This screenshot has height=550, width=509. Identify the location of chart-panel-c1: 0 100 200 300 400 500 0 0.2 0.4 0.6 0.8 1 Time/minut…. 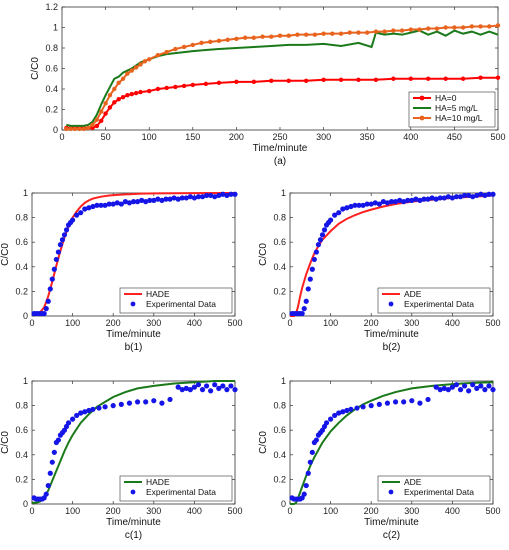
(121, 458).